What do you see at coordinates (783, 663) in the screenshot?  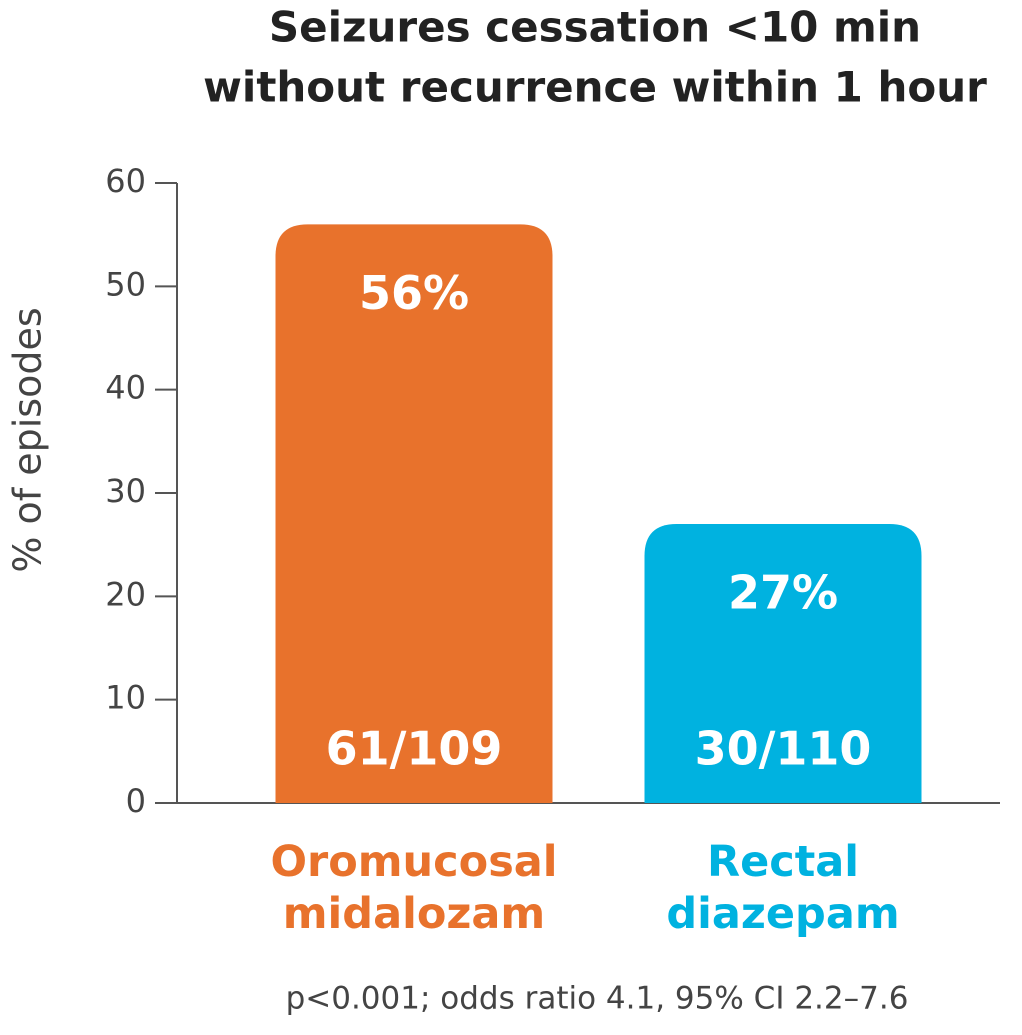 I see `bar` at bounding box center [783, 663].